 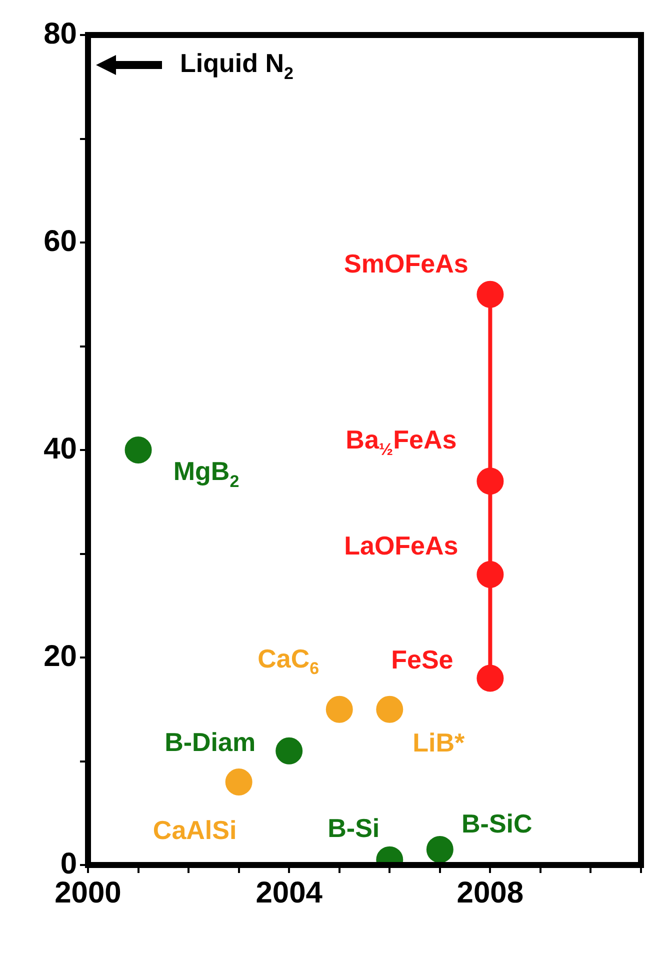 I want to click on annotation: B-Diam, so click(x=210, y=742).